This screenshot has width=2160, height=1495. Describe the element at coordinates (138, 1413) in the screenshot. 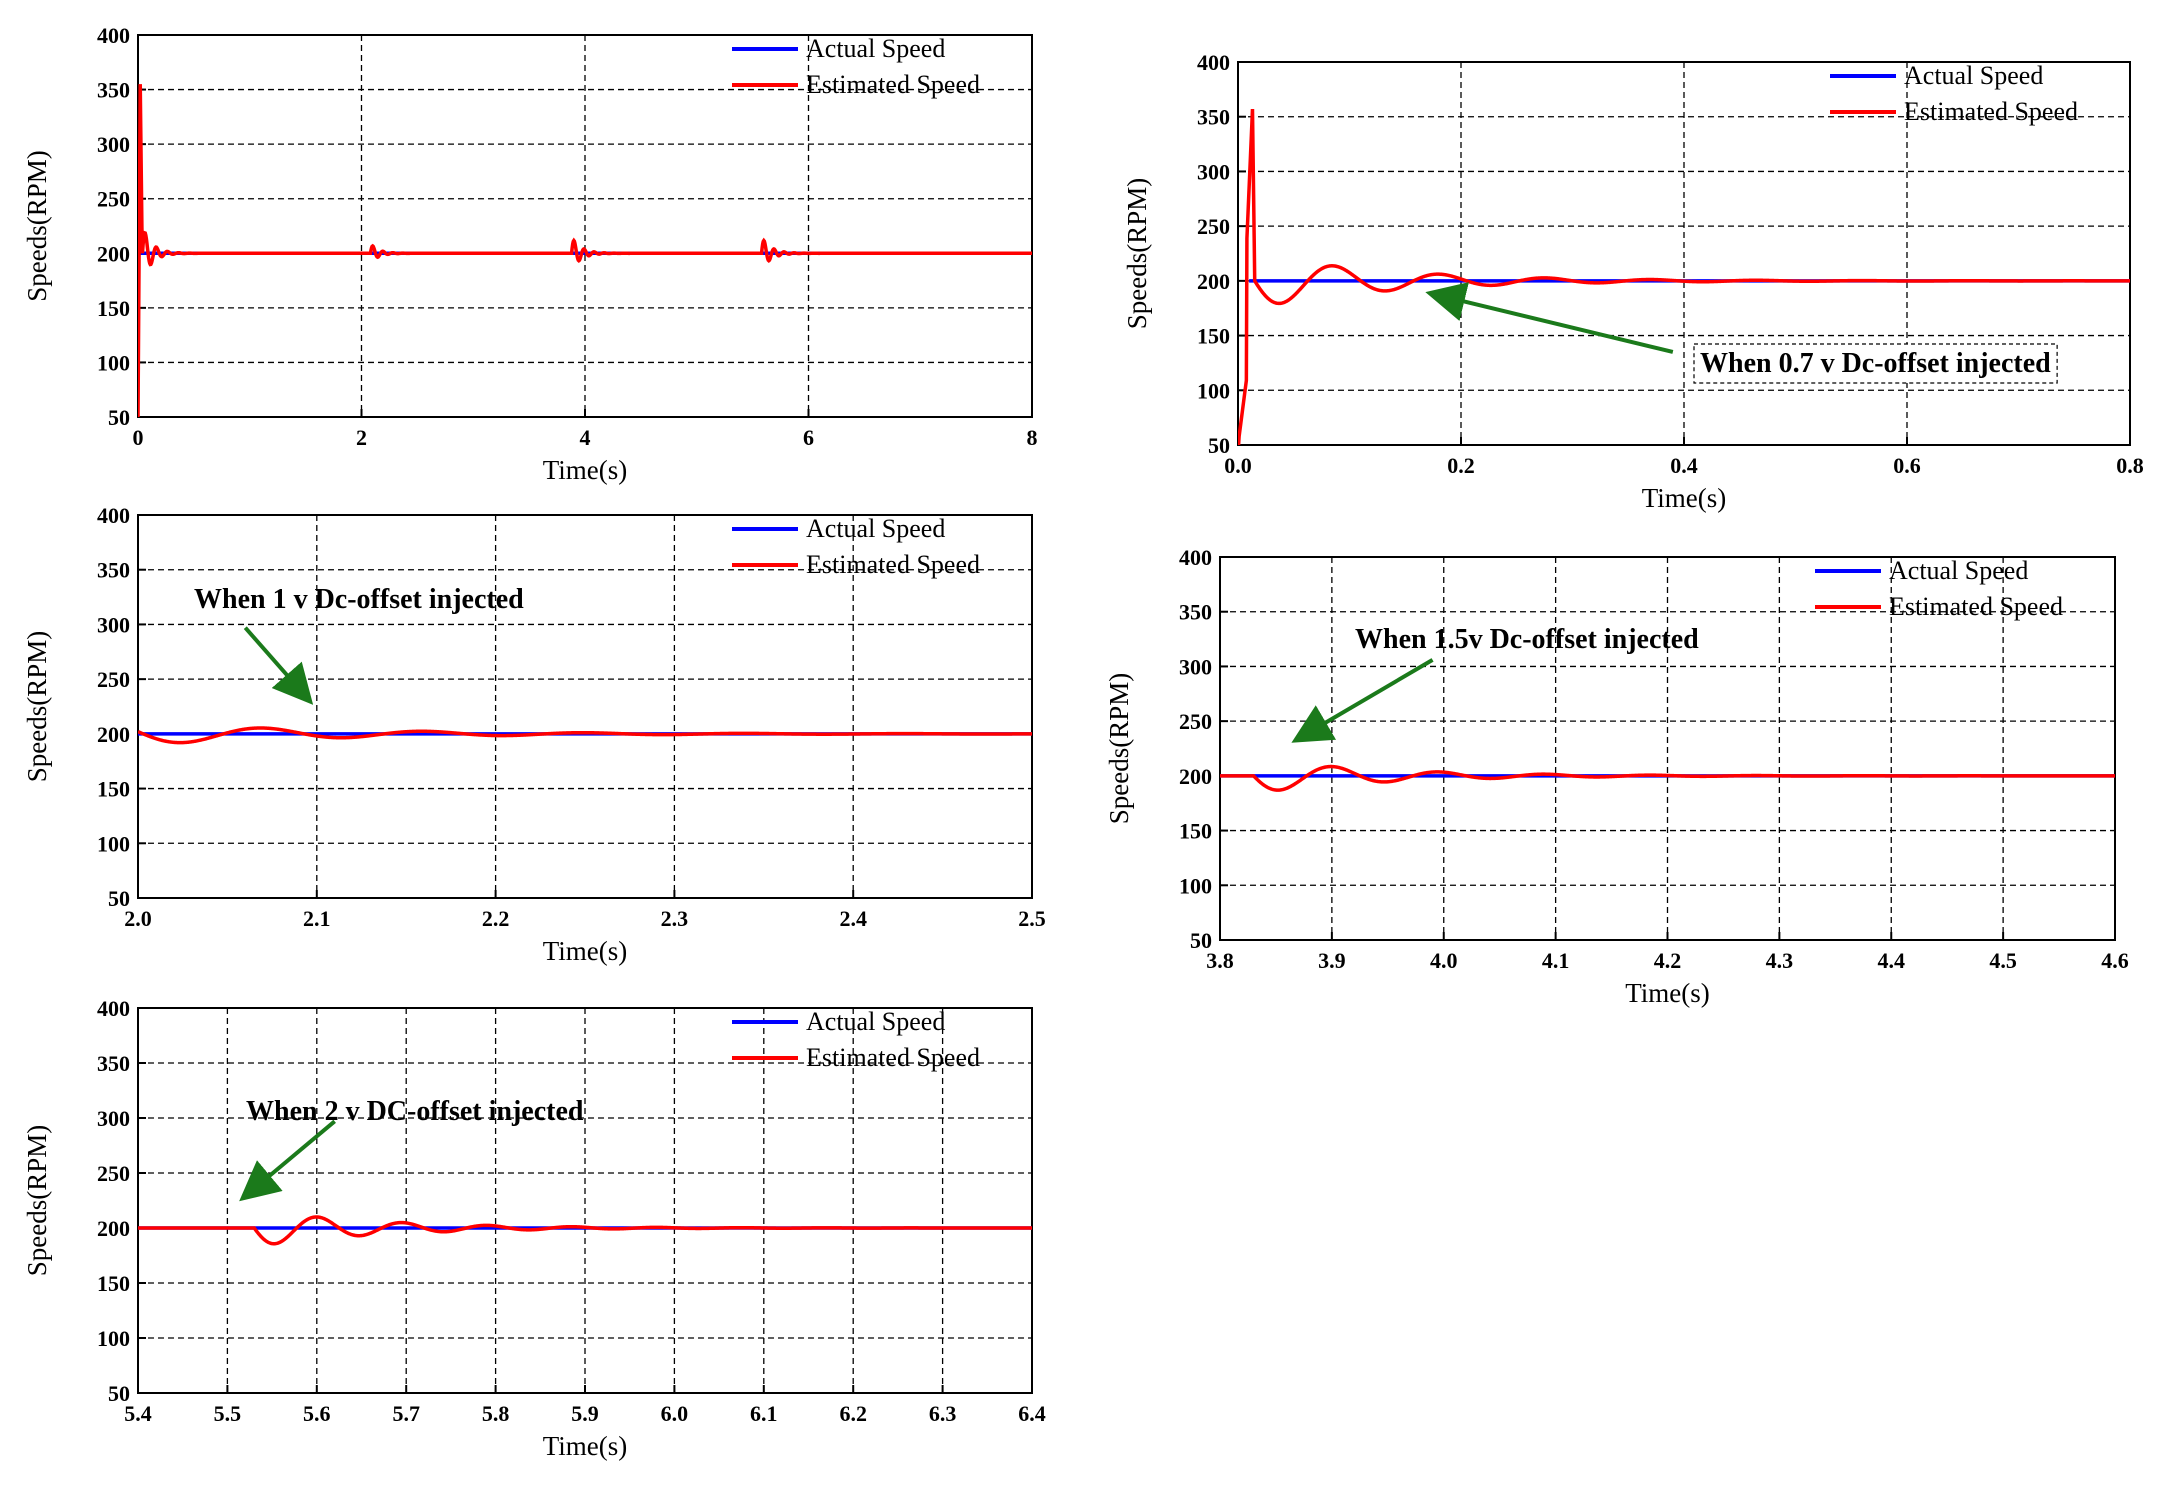

I see `x-tick-label: 5.4` at that location.